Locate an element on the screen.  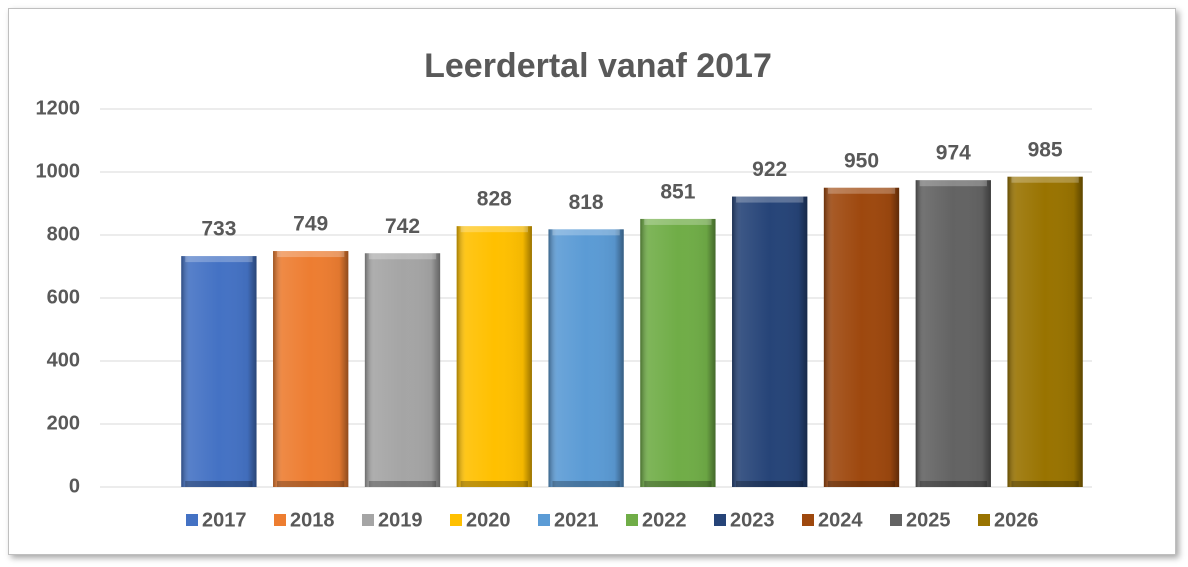
data-label: 749 is located at coordinates (310, 224).